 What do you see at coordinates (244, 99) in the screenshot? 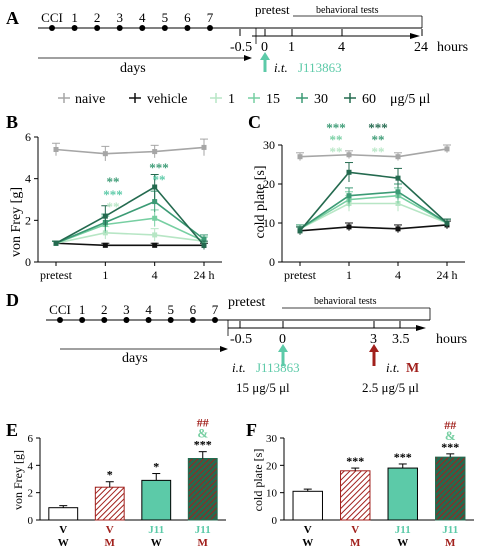
I see `legend: naive vehicle 1 15 30 60 μg/5 μl` at bounding box center [244, 99].